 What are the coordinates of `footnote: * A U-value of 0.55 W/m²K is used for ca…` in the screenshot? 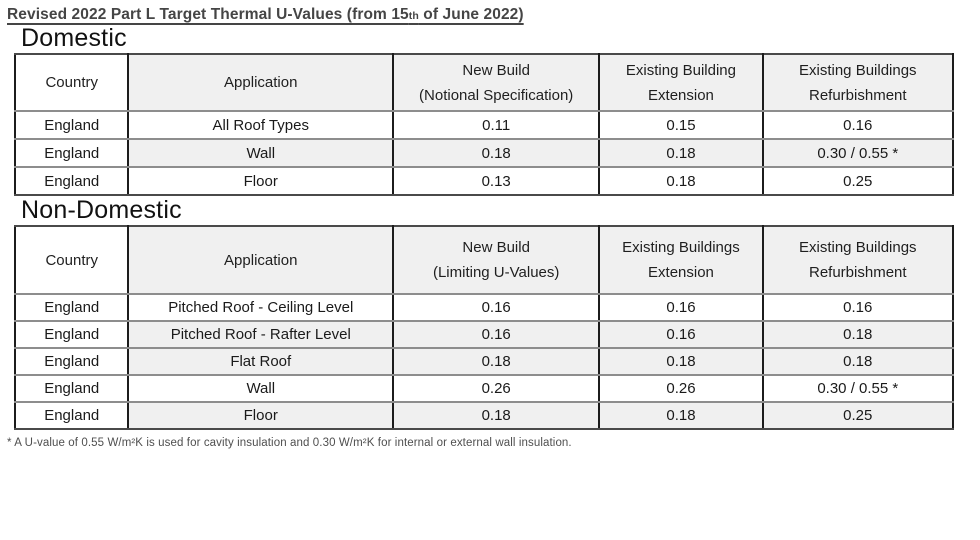 It's located at (289, 443).